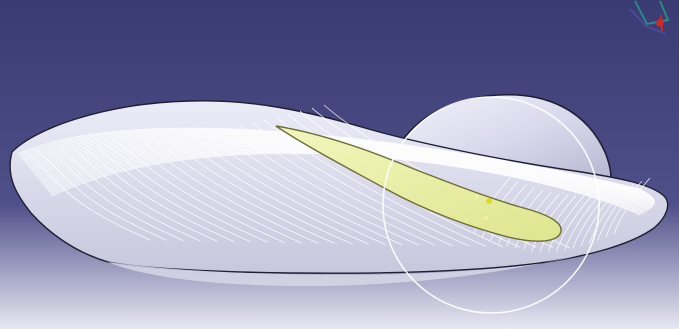 The image size is (679, 329). Describe the element at coordinates (489, 201) in the screenshot. I see `point-marker-main` at that location.